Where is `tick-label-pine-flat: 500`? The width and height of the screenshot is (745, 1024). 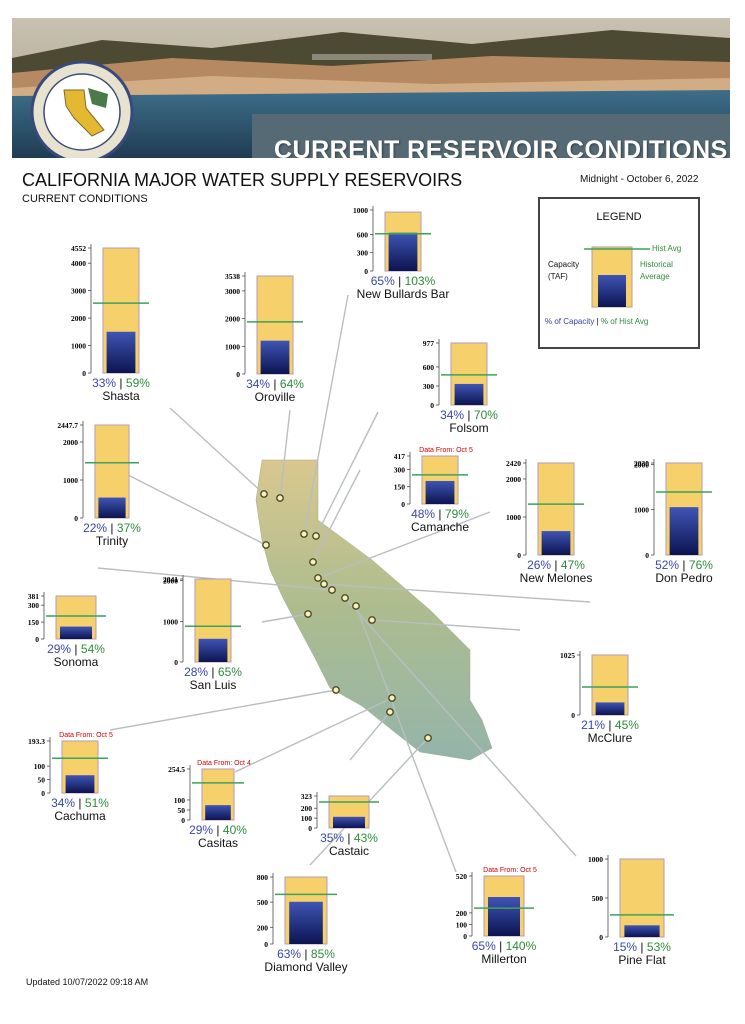 tick-label-pine-flat: 500 is located at coordinates (598, 898).